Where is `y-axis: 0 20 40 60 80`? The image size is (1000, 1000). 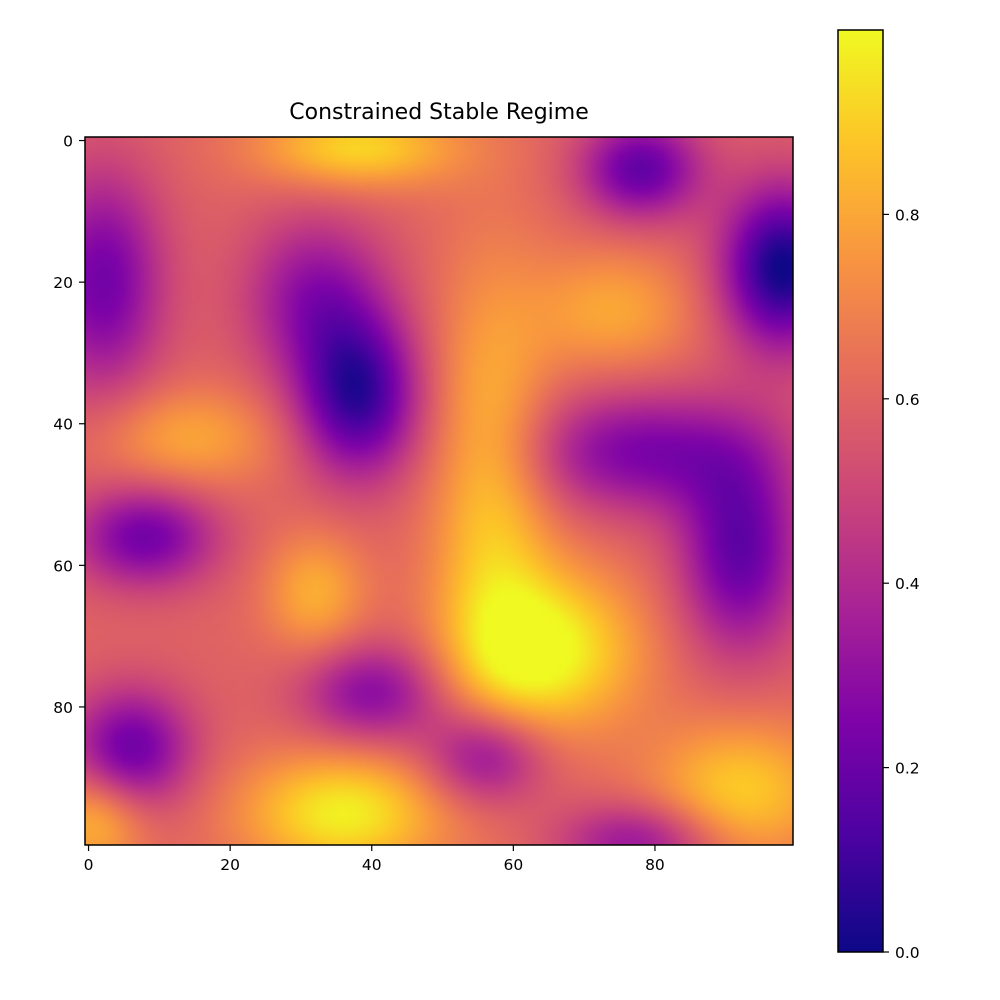
y-axis: 0 20 40 60 80 is located at coordinates (69, 425).